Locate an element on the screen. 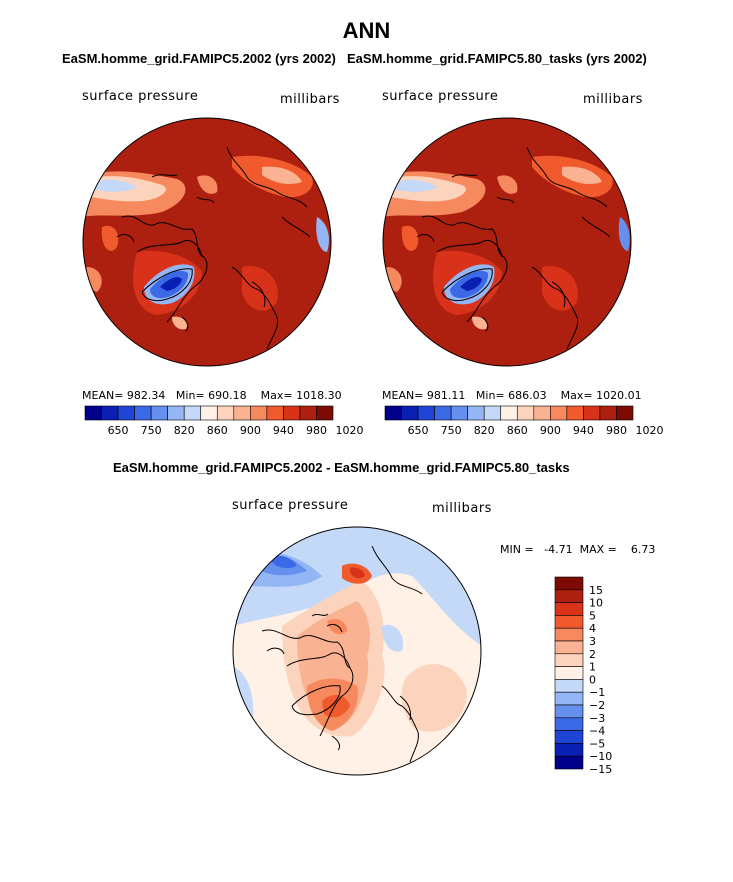 The height and width of the screenshot is (882, 733). colorbar-tick-label: 3 is located at coordinates (592, 641).